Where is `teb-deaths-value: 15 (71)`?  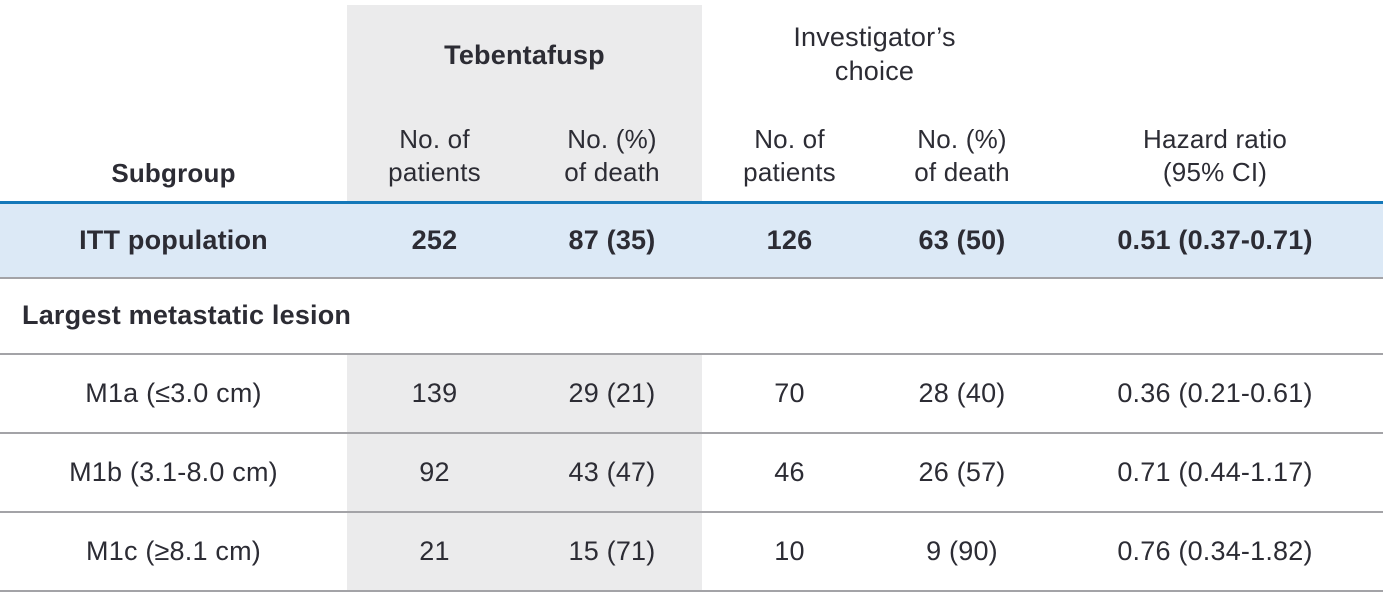
teb-deaths-value: 15 (71) is located at coordinates (612, 551).